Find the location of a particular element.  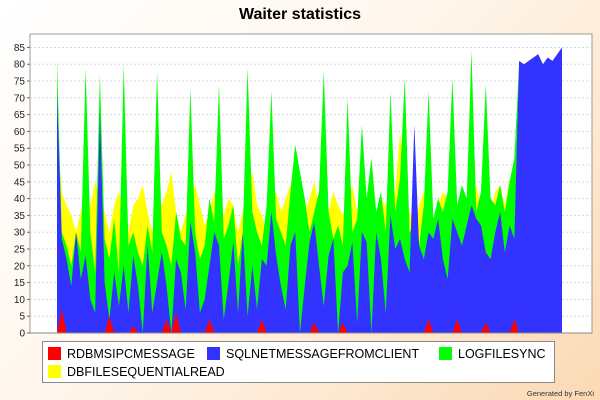

y-tick-label-45: 45 is located at coordinates (20, 182).